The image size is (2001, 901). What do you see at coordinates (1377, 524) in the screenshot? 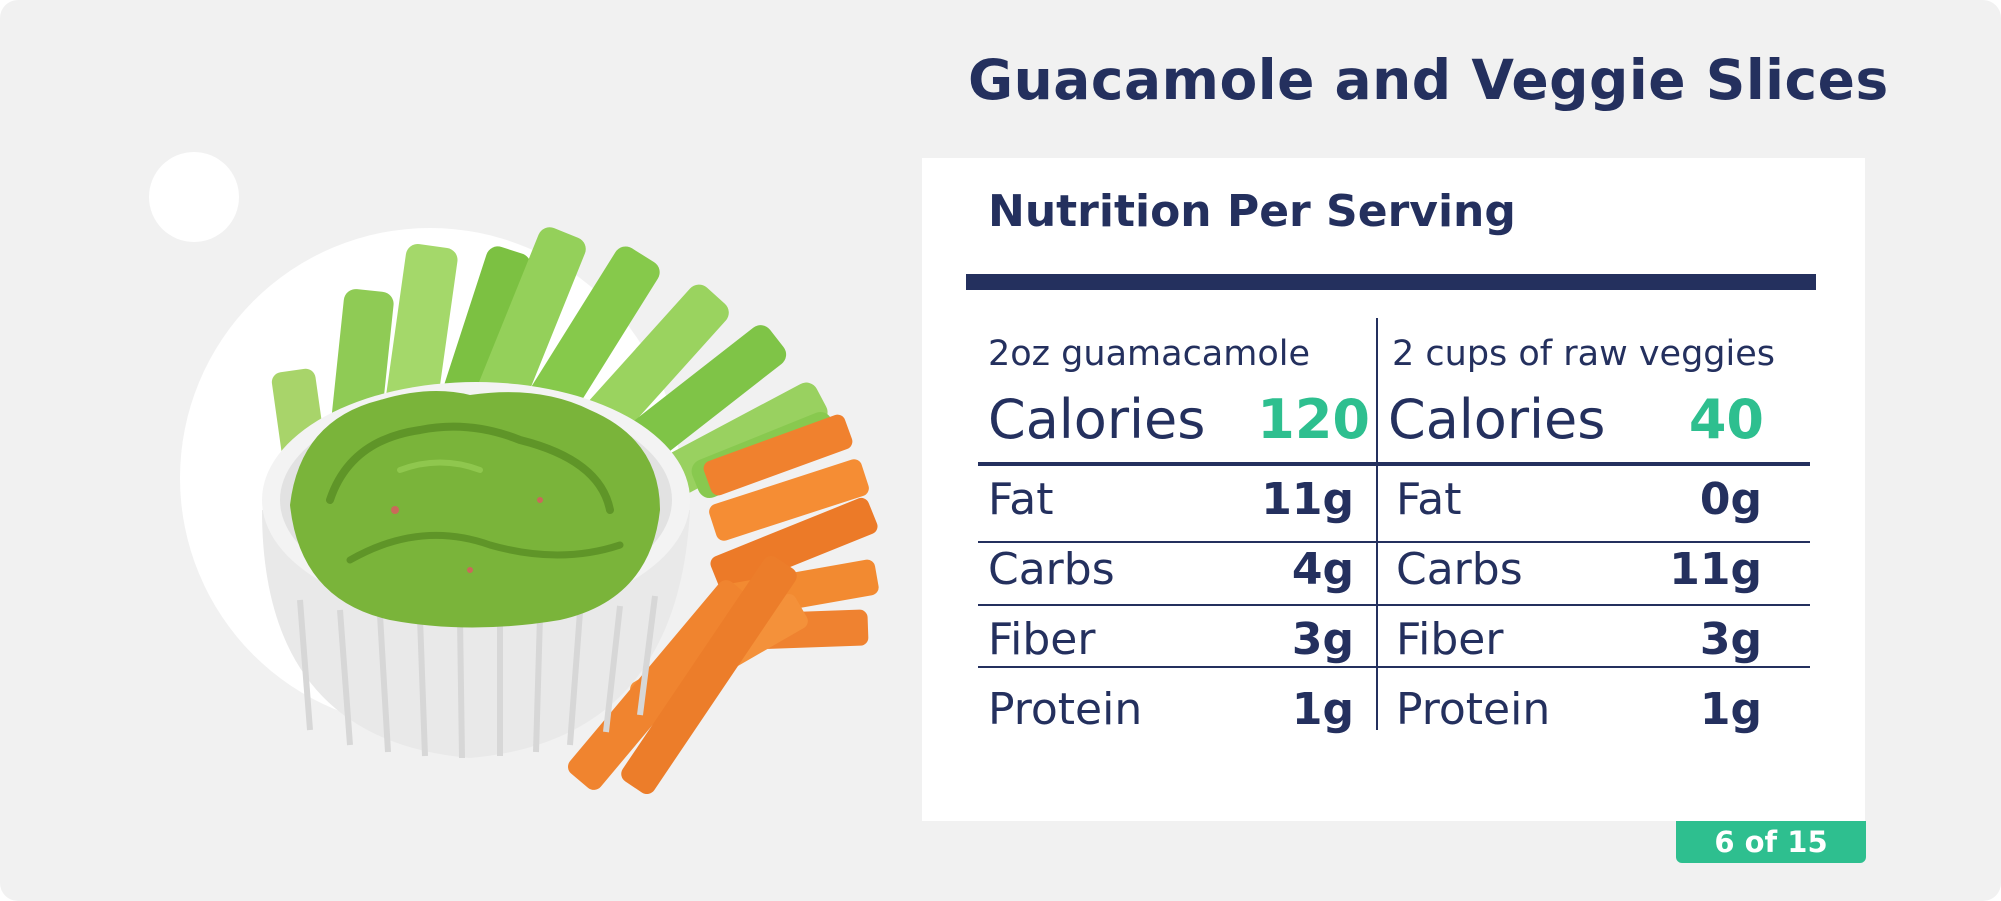
I see `column-divider` at bounding box center [1377, 524].